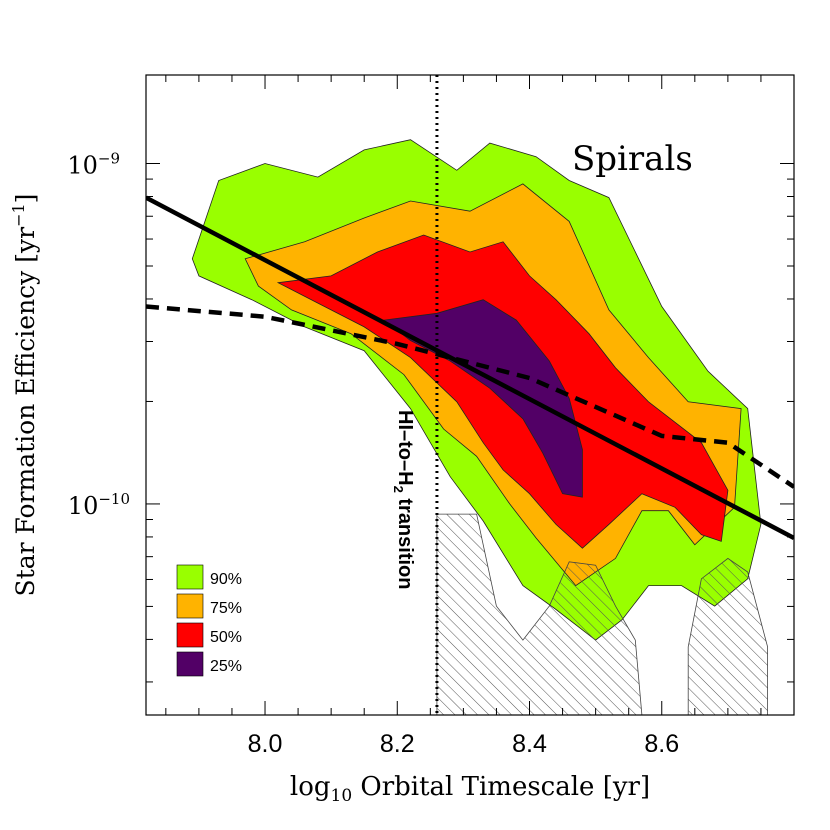 The height and width of the screenshot is (830, 830). I want to click on legend-label: 50%, so click(226, 637).